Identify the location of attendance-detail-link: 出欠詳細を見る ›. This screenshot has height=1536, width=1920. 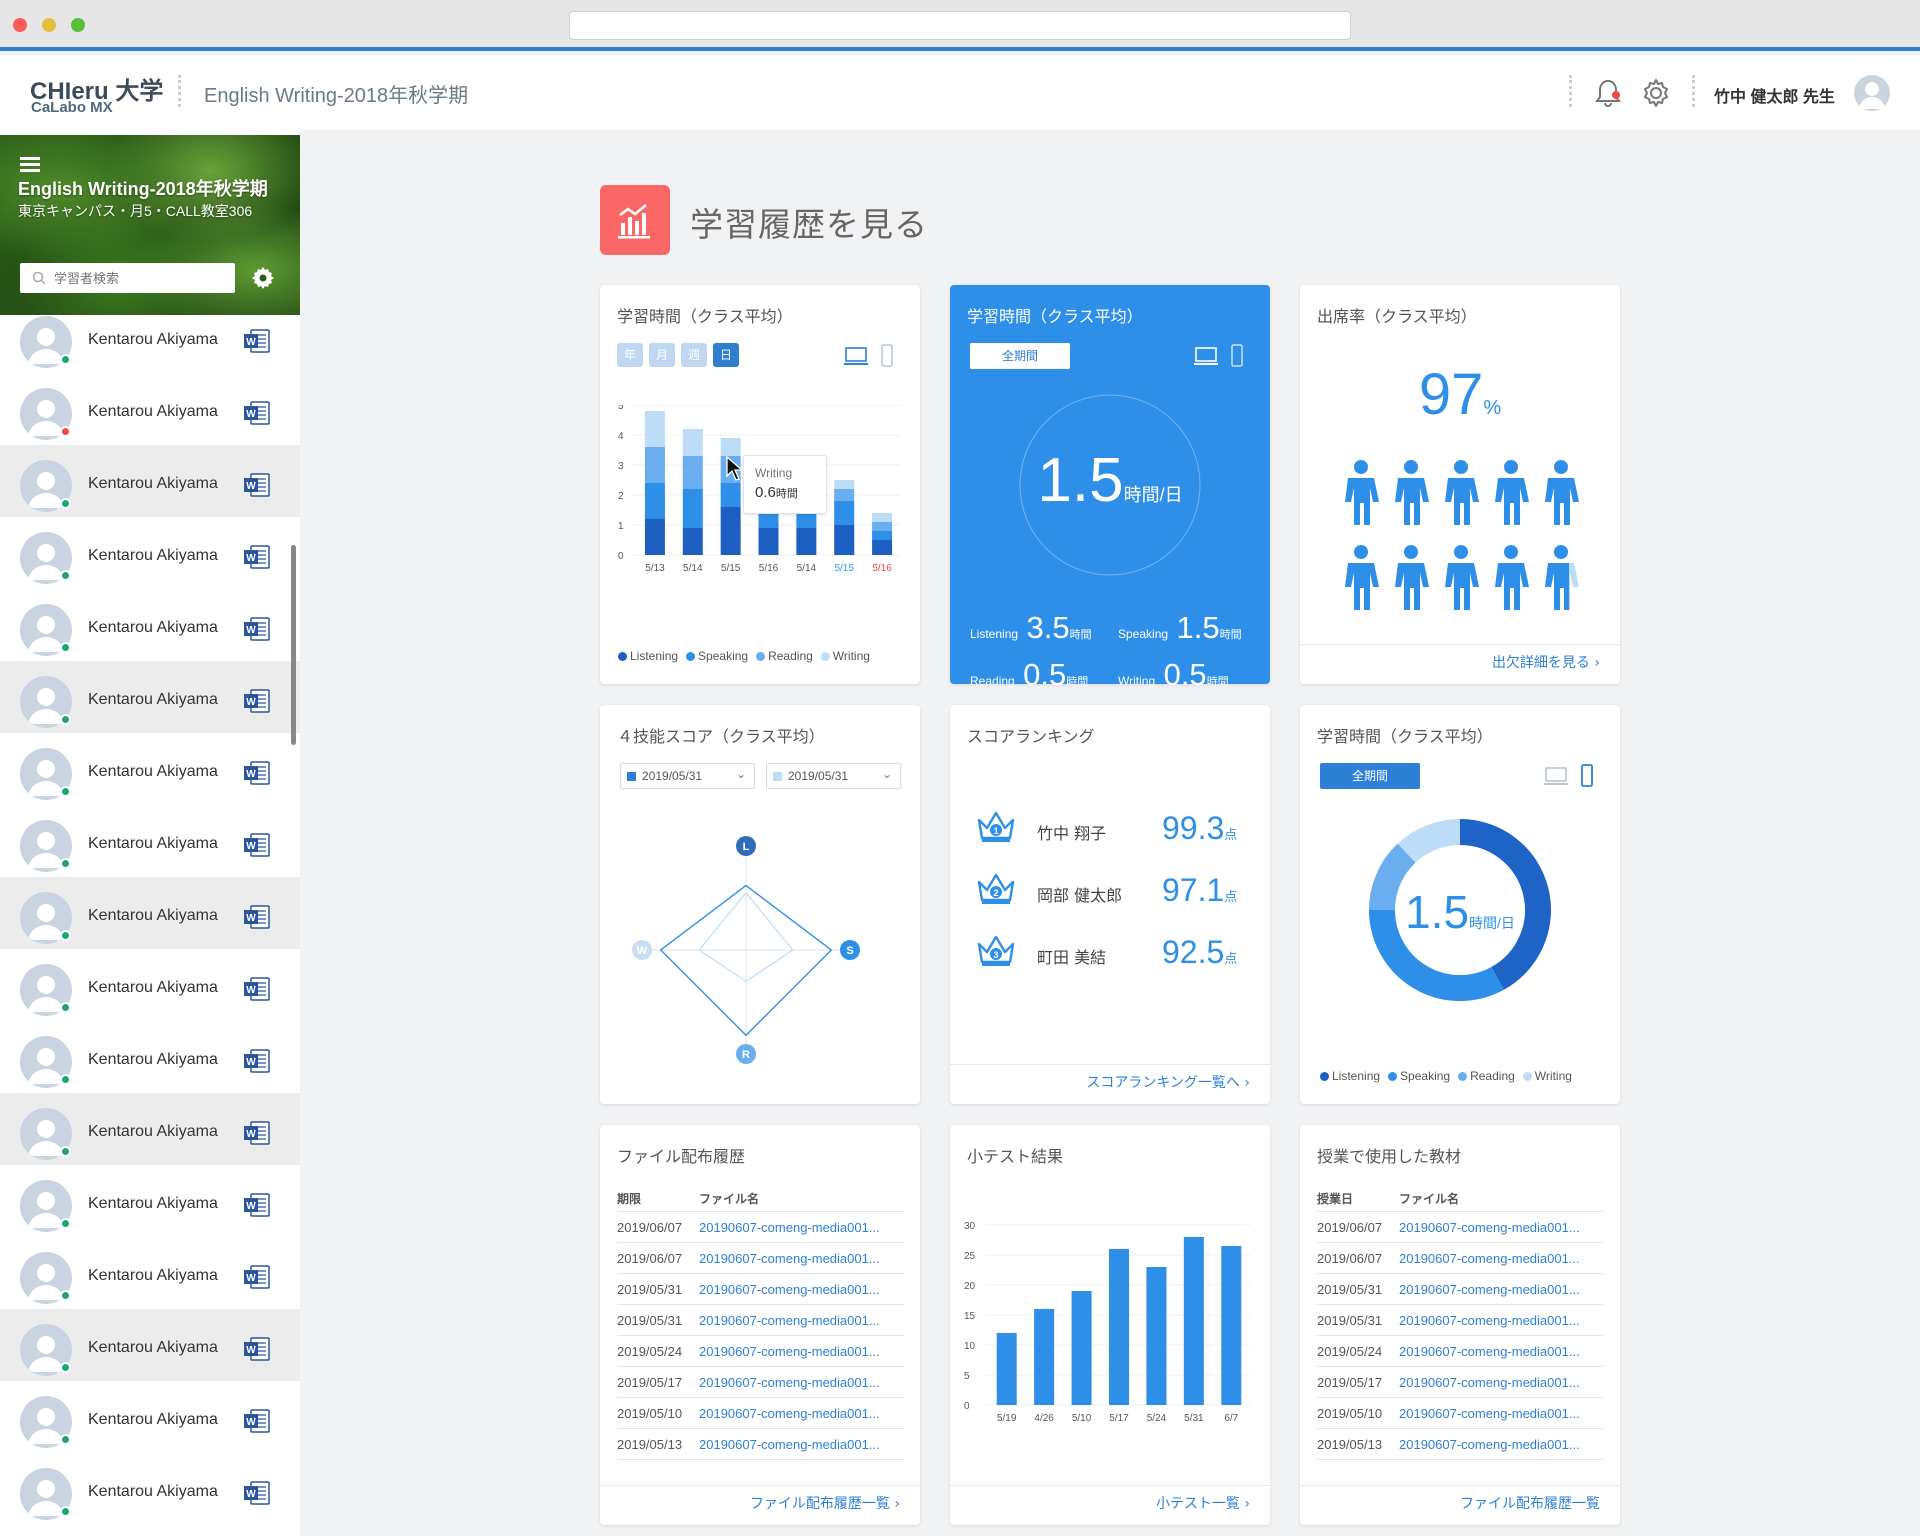
(1545, 663).